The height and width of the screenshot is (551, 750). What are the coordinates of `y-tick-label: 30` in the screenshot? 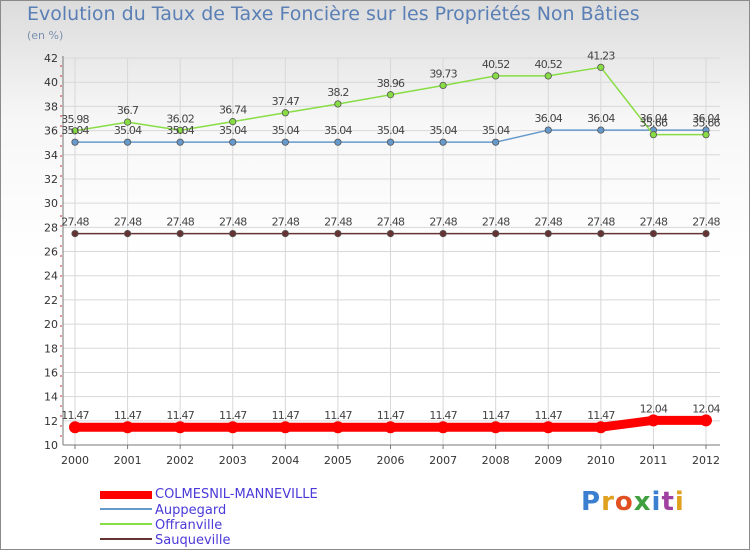 It's located at (51, 203).